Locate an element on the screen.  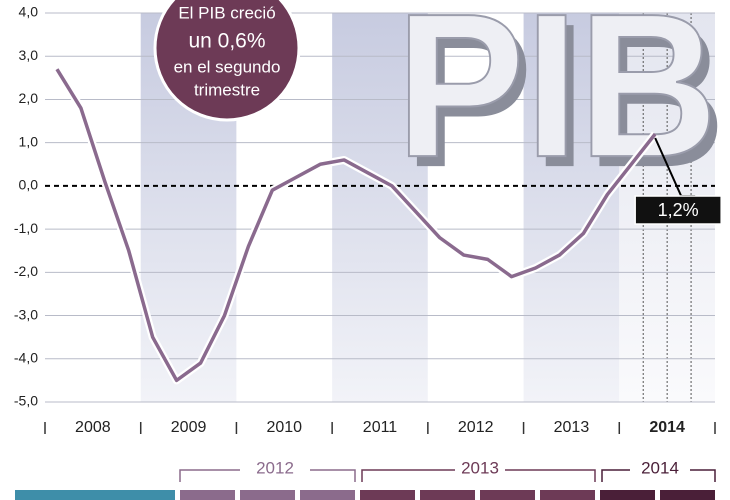
y-tick-label: 0,0 is located at coordinates (29, 185).